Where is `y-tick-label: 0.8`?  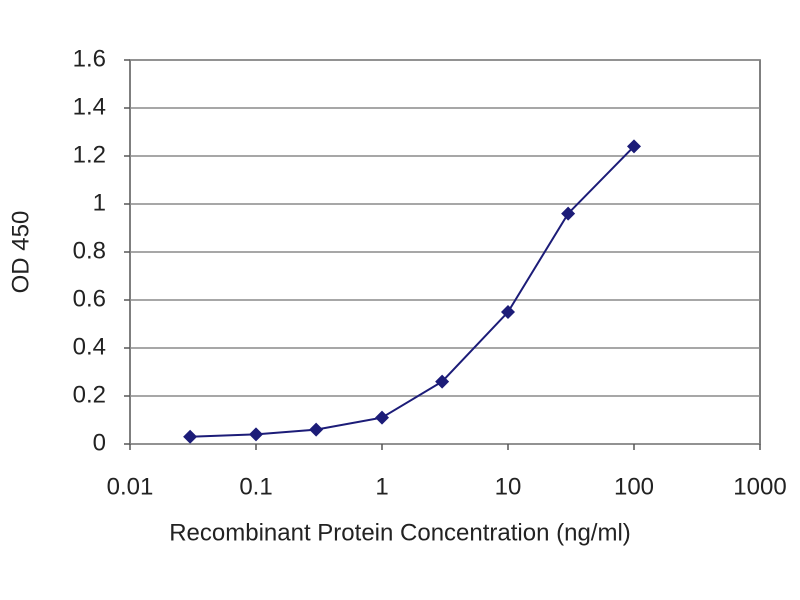 y-tick-label: 0.8 is located at coordinates (89, 250).